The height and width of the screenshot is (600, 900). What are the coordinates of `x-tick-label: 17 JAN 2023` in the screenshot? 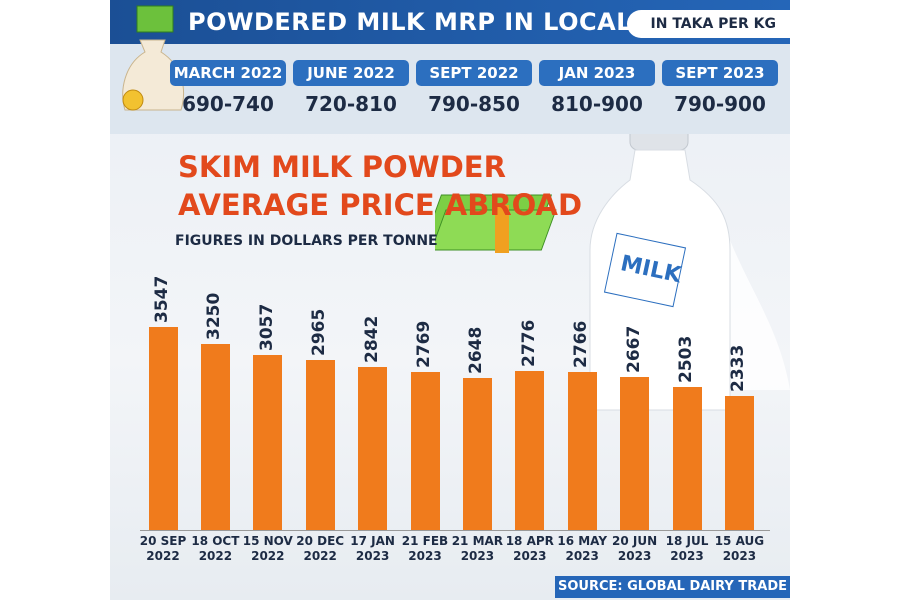 It's located at (372, 548).